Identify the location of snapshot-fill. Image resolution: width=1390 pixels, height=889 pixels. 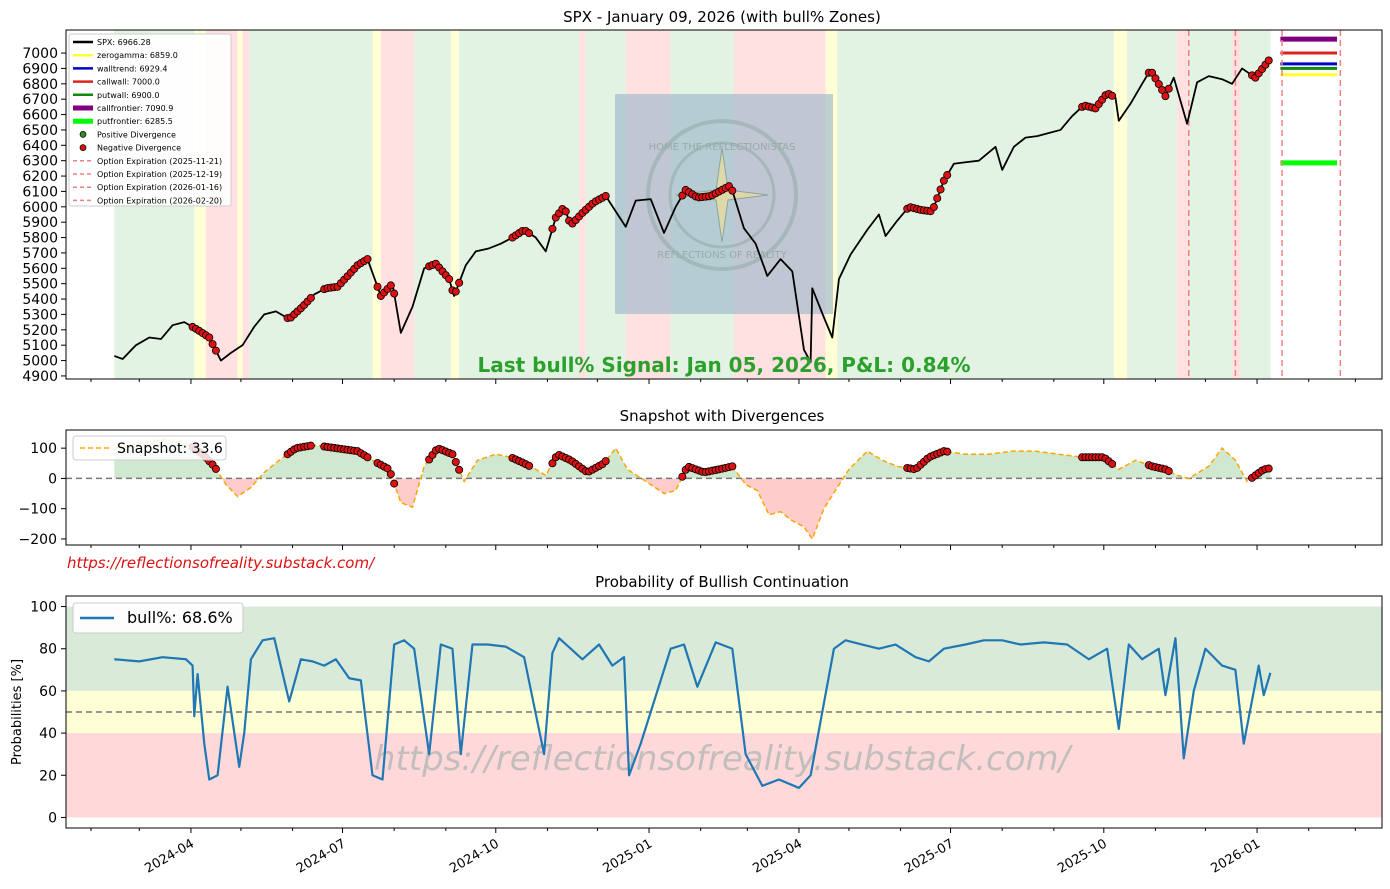
(692, 489).